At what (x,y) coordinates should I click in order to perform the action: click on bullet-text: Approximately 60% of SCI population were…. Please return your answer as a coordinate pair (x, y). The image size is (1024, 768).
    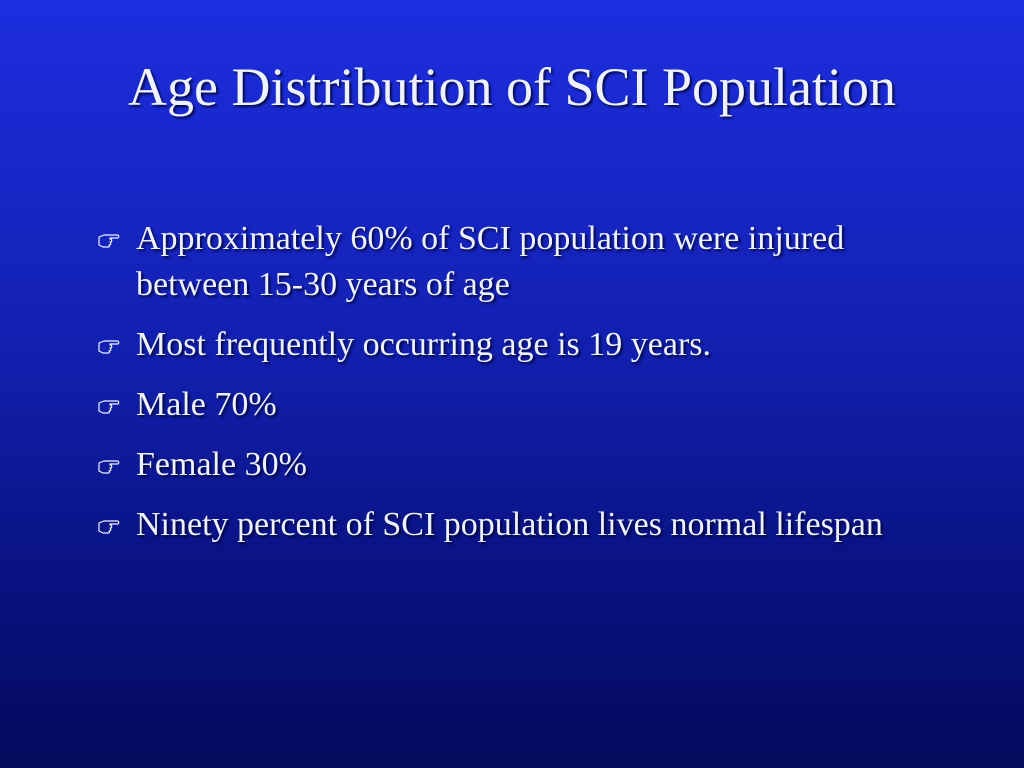
    Looking at the image, I should click on (490, 261).